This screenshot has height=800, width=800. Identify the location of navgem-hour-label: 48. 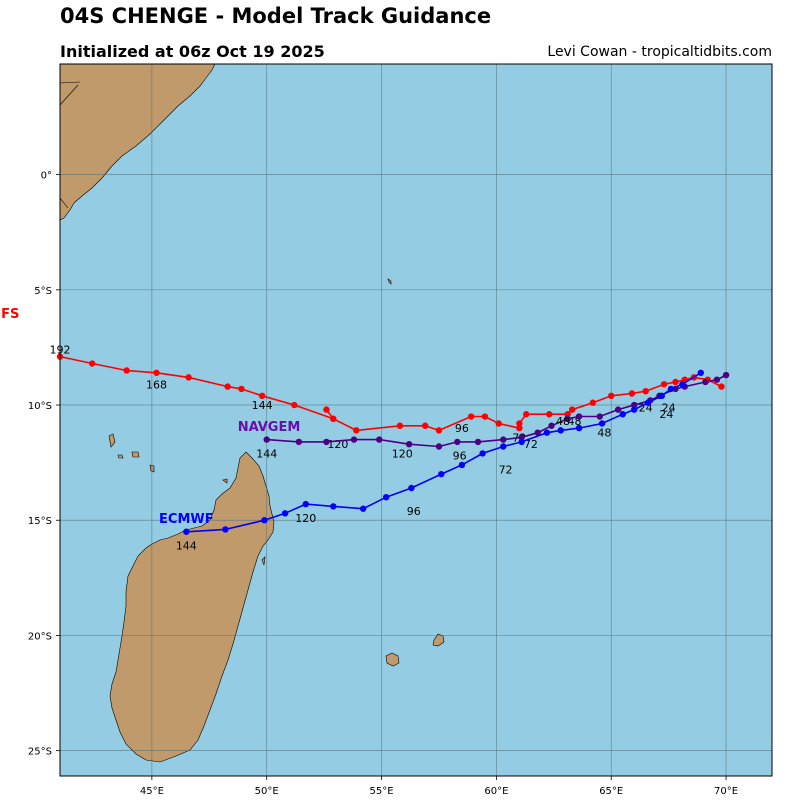
(563, 421).